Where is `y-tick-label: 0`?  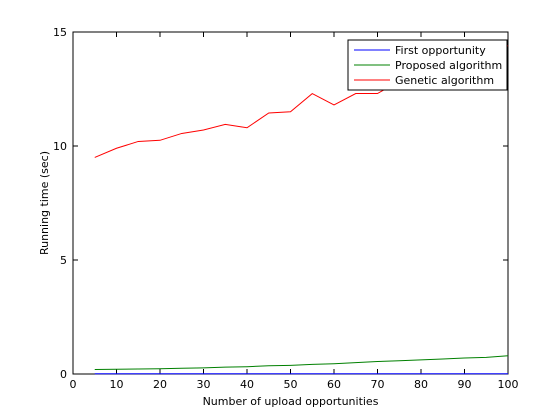 y-tick-label: 0 is located at coordinates (63, 374).